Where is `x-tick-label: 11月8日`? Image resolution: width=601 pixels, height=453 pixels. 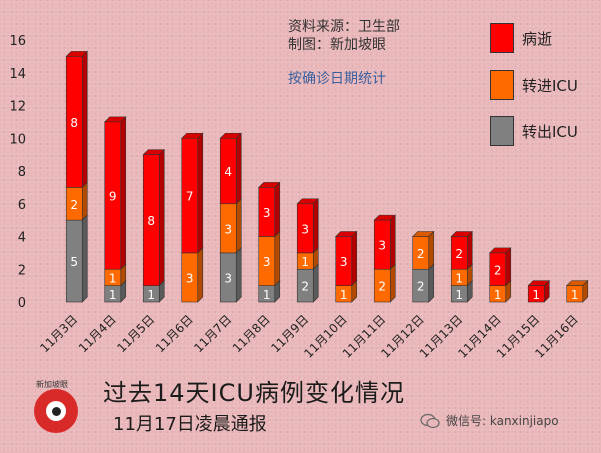
x-tick-label: 11月8日 is located at coordinates (251, 333).